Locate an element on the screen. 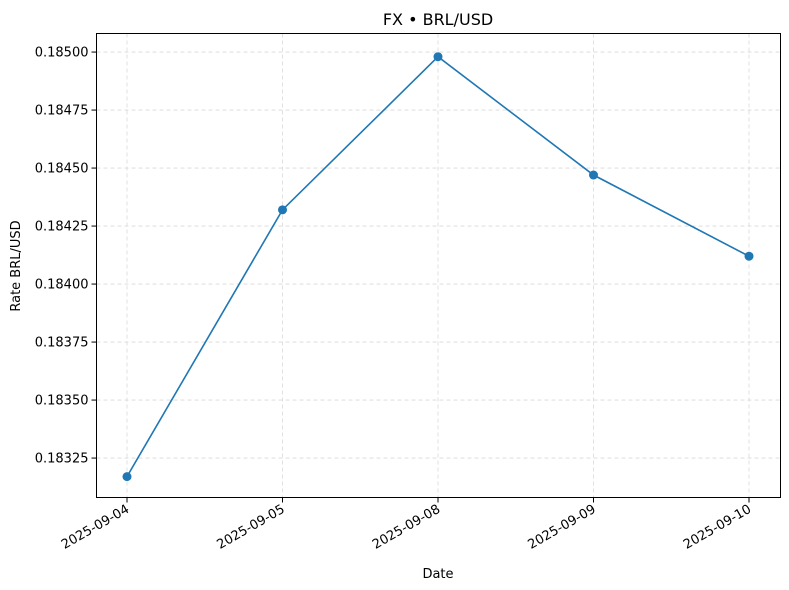 This screenshot has width=789, height=590. x-tick-label: 2025-09-09 is located at coordinates (562, 527).